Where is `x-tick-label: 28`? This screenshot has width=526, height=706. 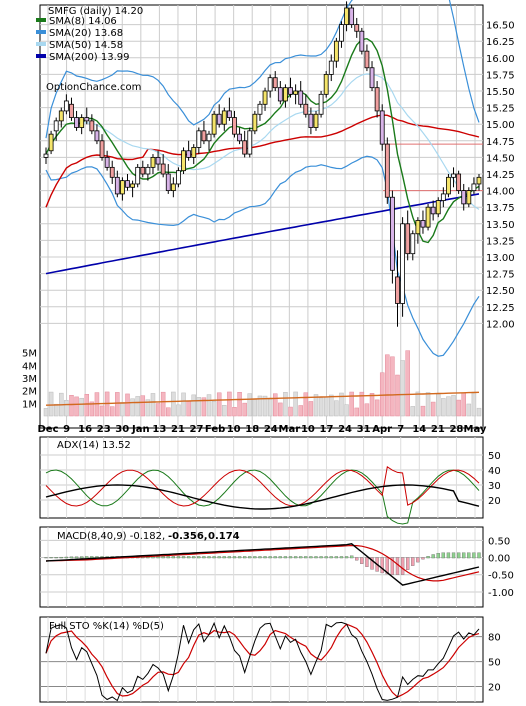 x-tick-label: 28 is located at coordinates (456, 429).